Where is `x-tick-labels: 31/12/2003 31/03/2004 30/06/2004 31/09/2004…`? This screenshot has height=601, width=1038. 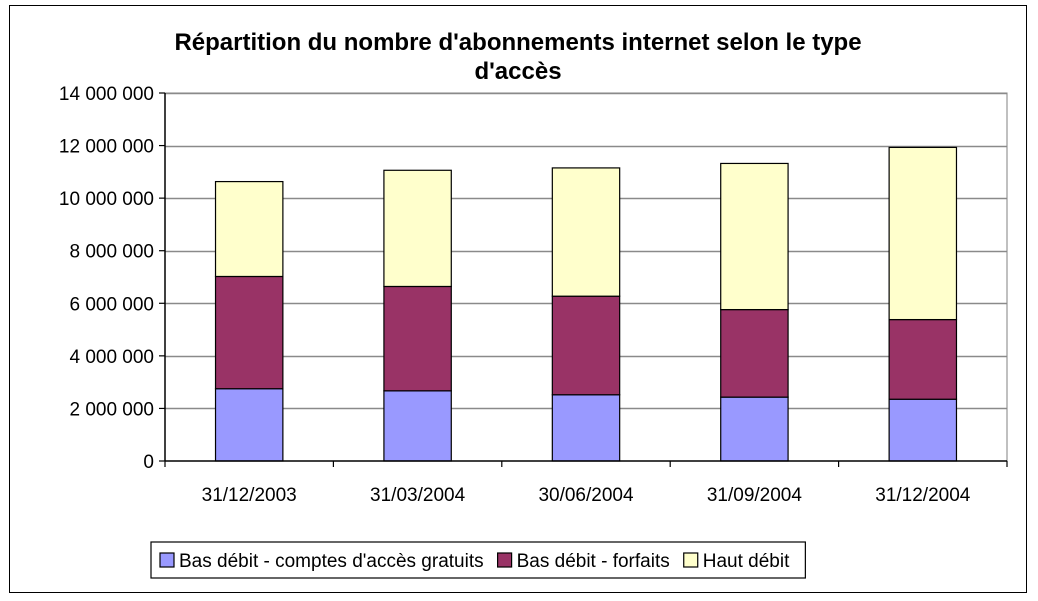 x-tick-labels: 31/12/2003 31/03/2004 30/06/2004 31/09/2004… is located at coordinates (586, 495).